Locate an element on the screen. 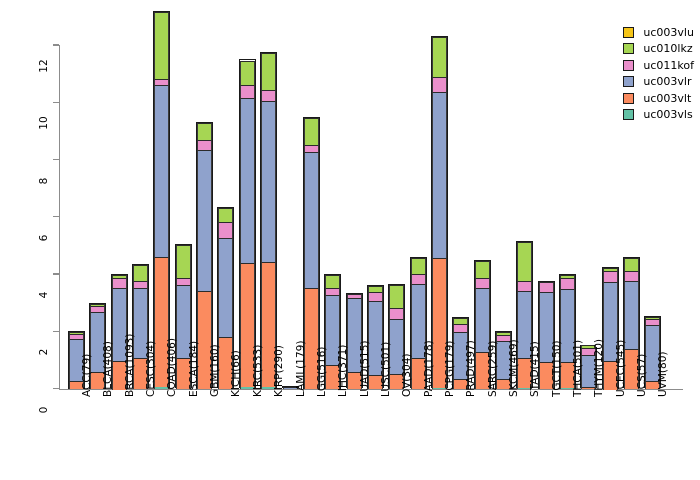  y-tick-label: 0 is located at coordinates (44, 409).